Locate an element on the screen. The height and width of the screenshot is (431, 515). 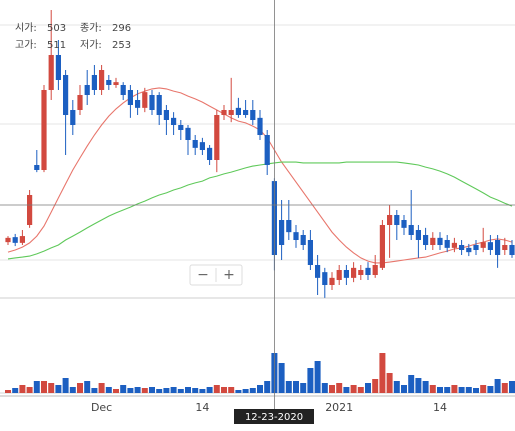
x-tick-label: 2021 is located at coordinates (339, 407).